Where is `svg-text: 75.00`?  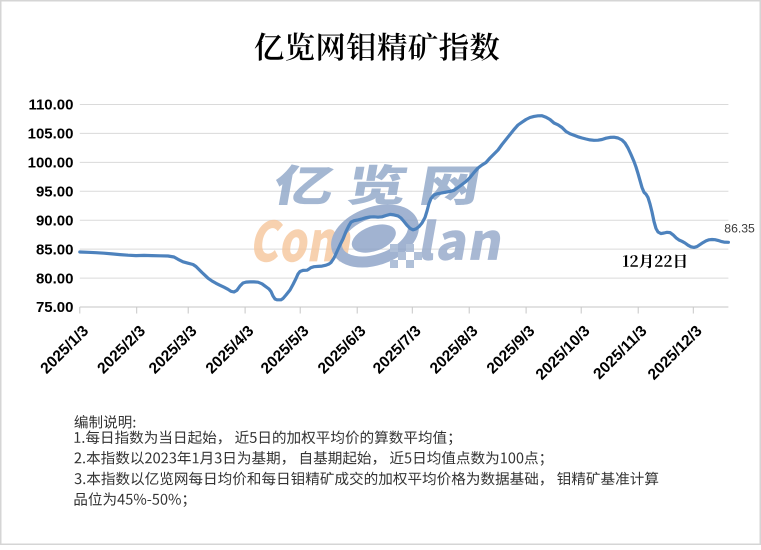 svg-text: 75.00 is located at coordinates (55, 307).